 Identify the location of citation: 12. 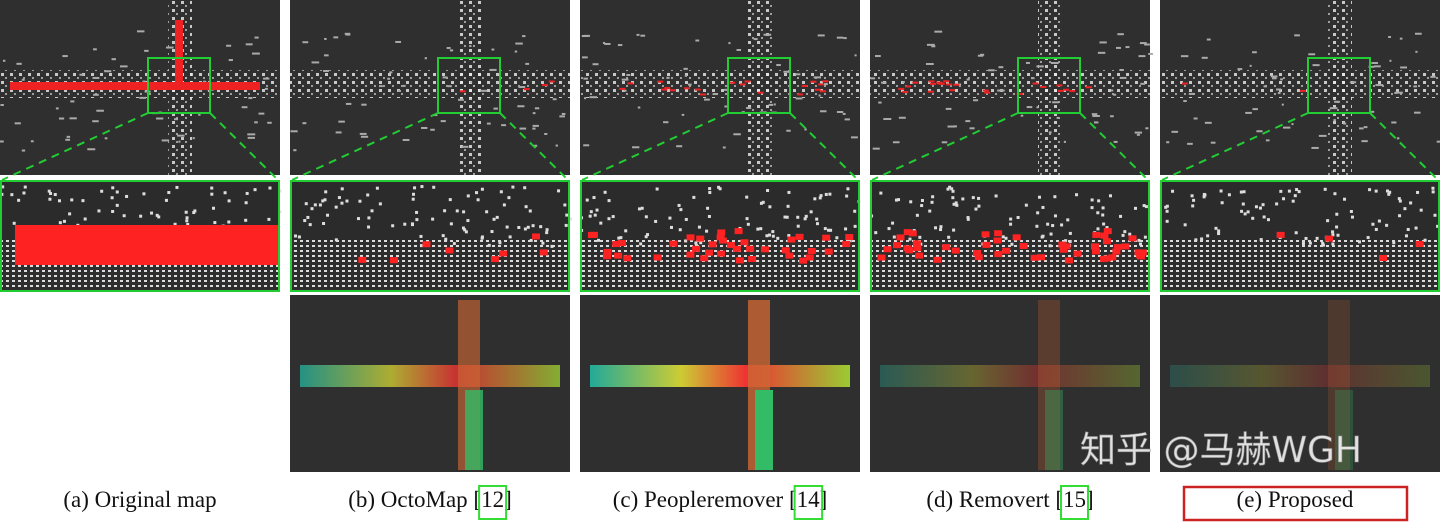
(492, 499).